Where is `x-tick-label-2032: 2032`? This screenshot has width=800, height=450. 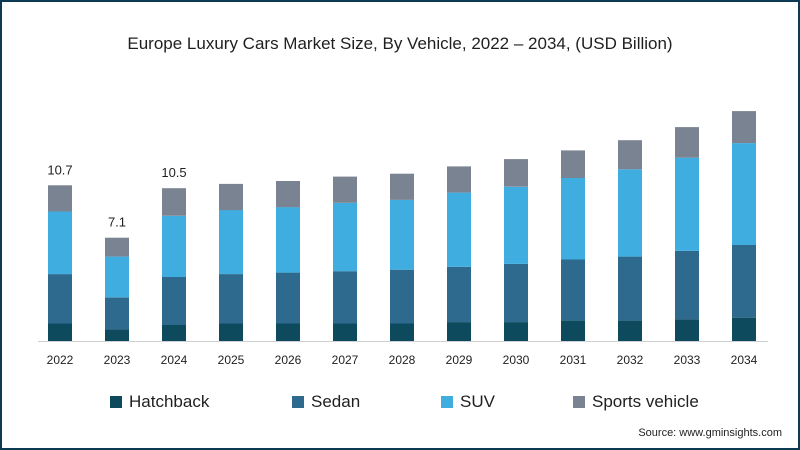 x-tick-label-2032: 2032 is located at coordinates (630, 360).